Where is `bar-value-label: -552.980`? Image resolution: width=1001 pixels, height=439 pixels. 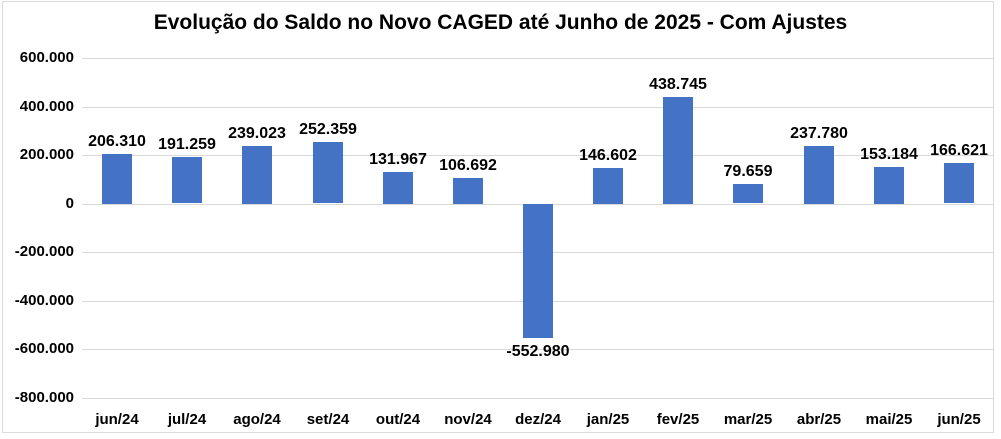 bar-value-label: -552.980 is located at coordinates (538, 351).